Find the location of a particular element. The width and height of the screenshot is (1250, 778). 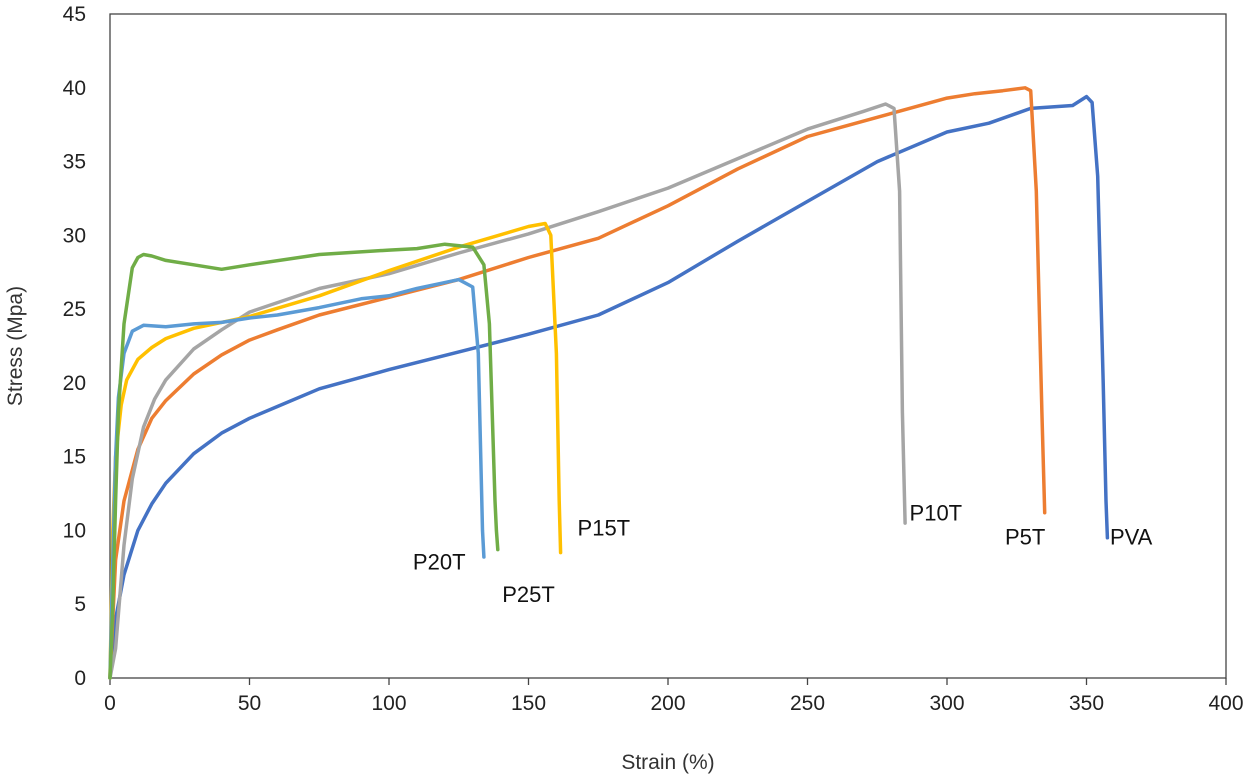

series-label-pva: PVA is located at coordinates (1131, 536).